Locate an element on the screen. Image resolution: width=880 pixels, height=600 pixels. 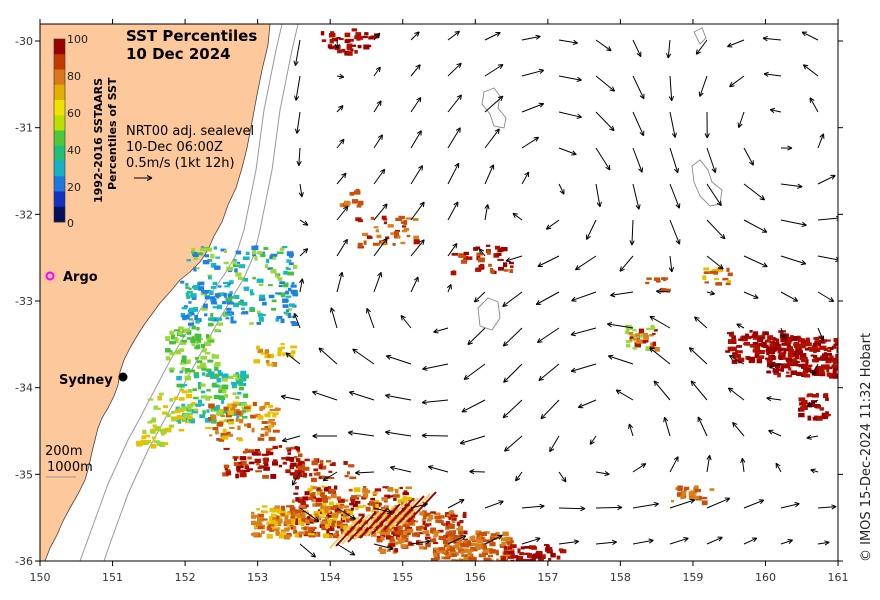
sst-streak is located at coordinates (386, 519).